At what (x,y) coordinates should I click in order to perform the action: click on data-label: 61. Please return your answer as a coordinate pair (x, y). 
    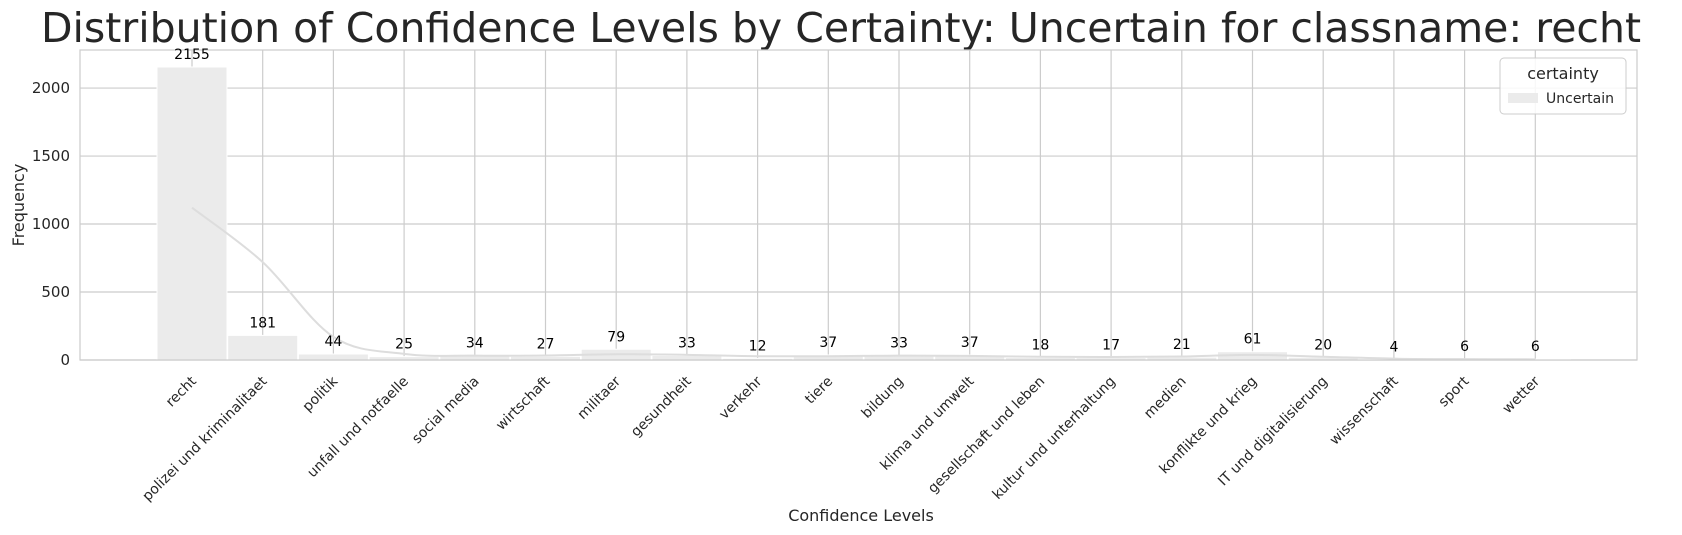
    Looking at the image, I should click on (1253, 340).